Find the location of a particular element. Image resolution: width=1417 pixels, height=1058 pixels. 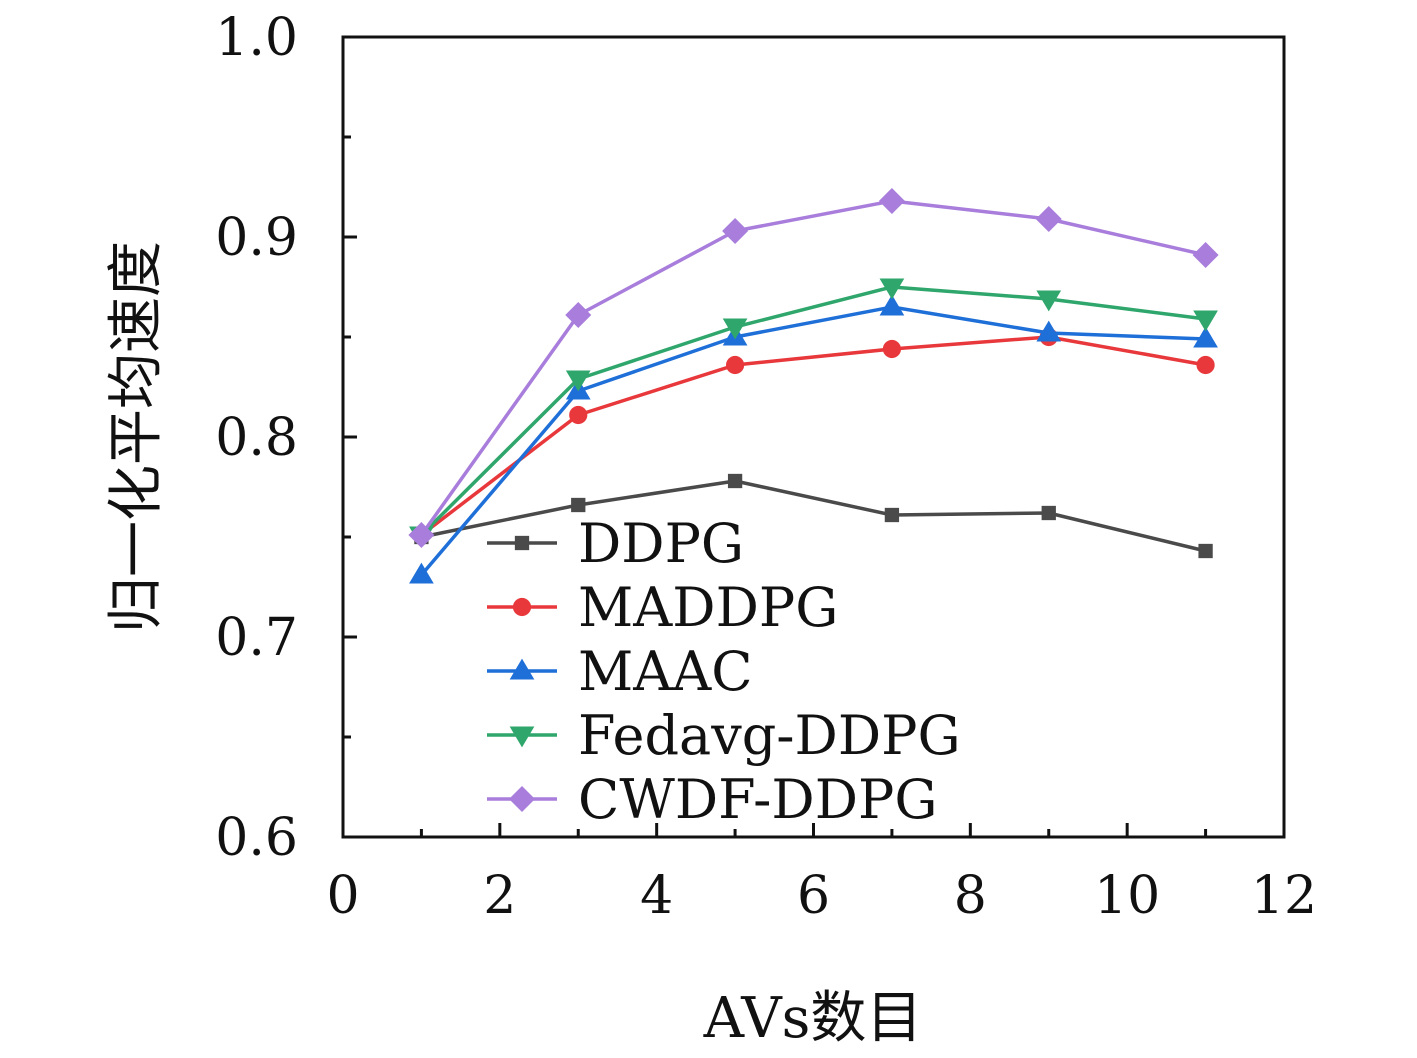

x-tick-label: 0 is located at coordinates (342, 896).